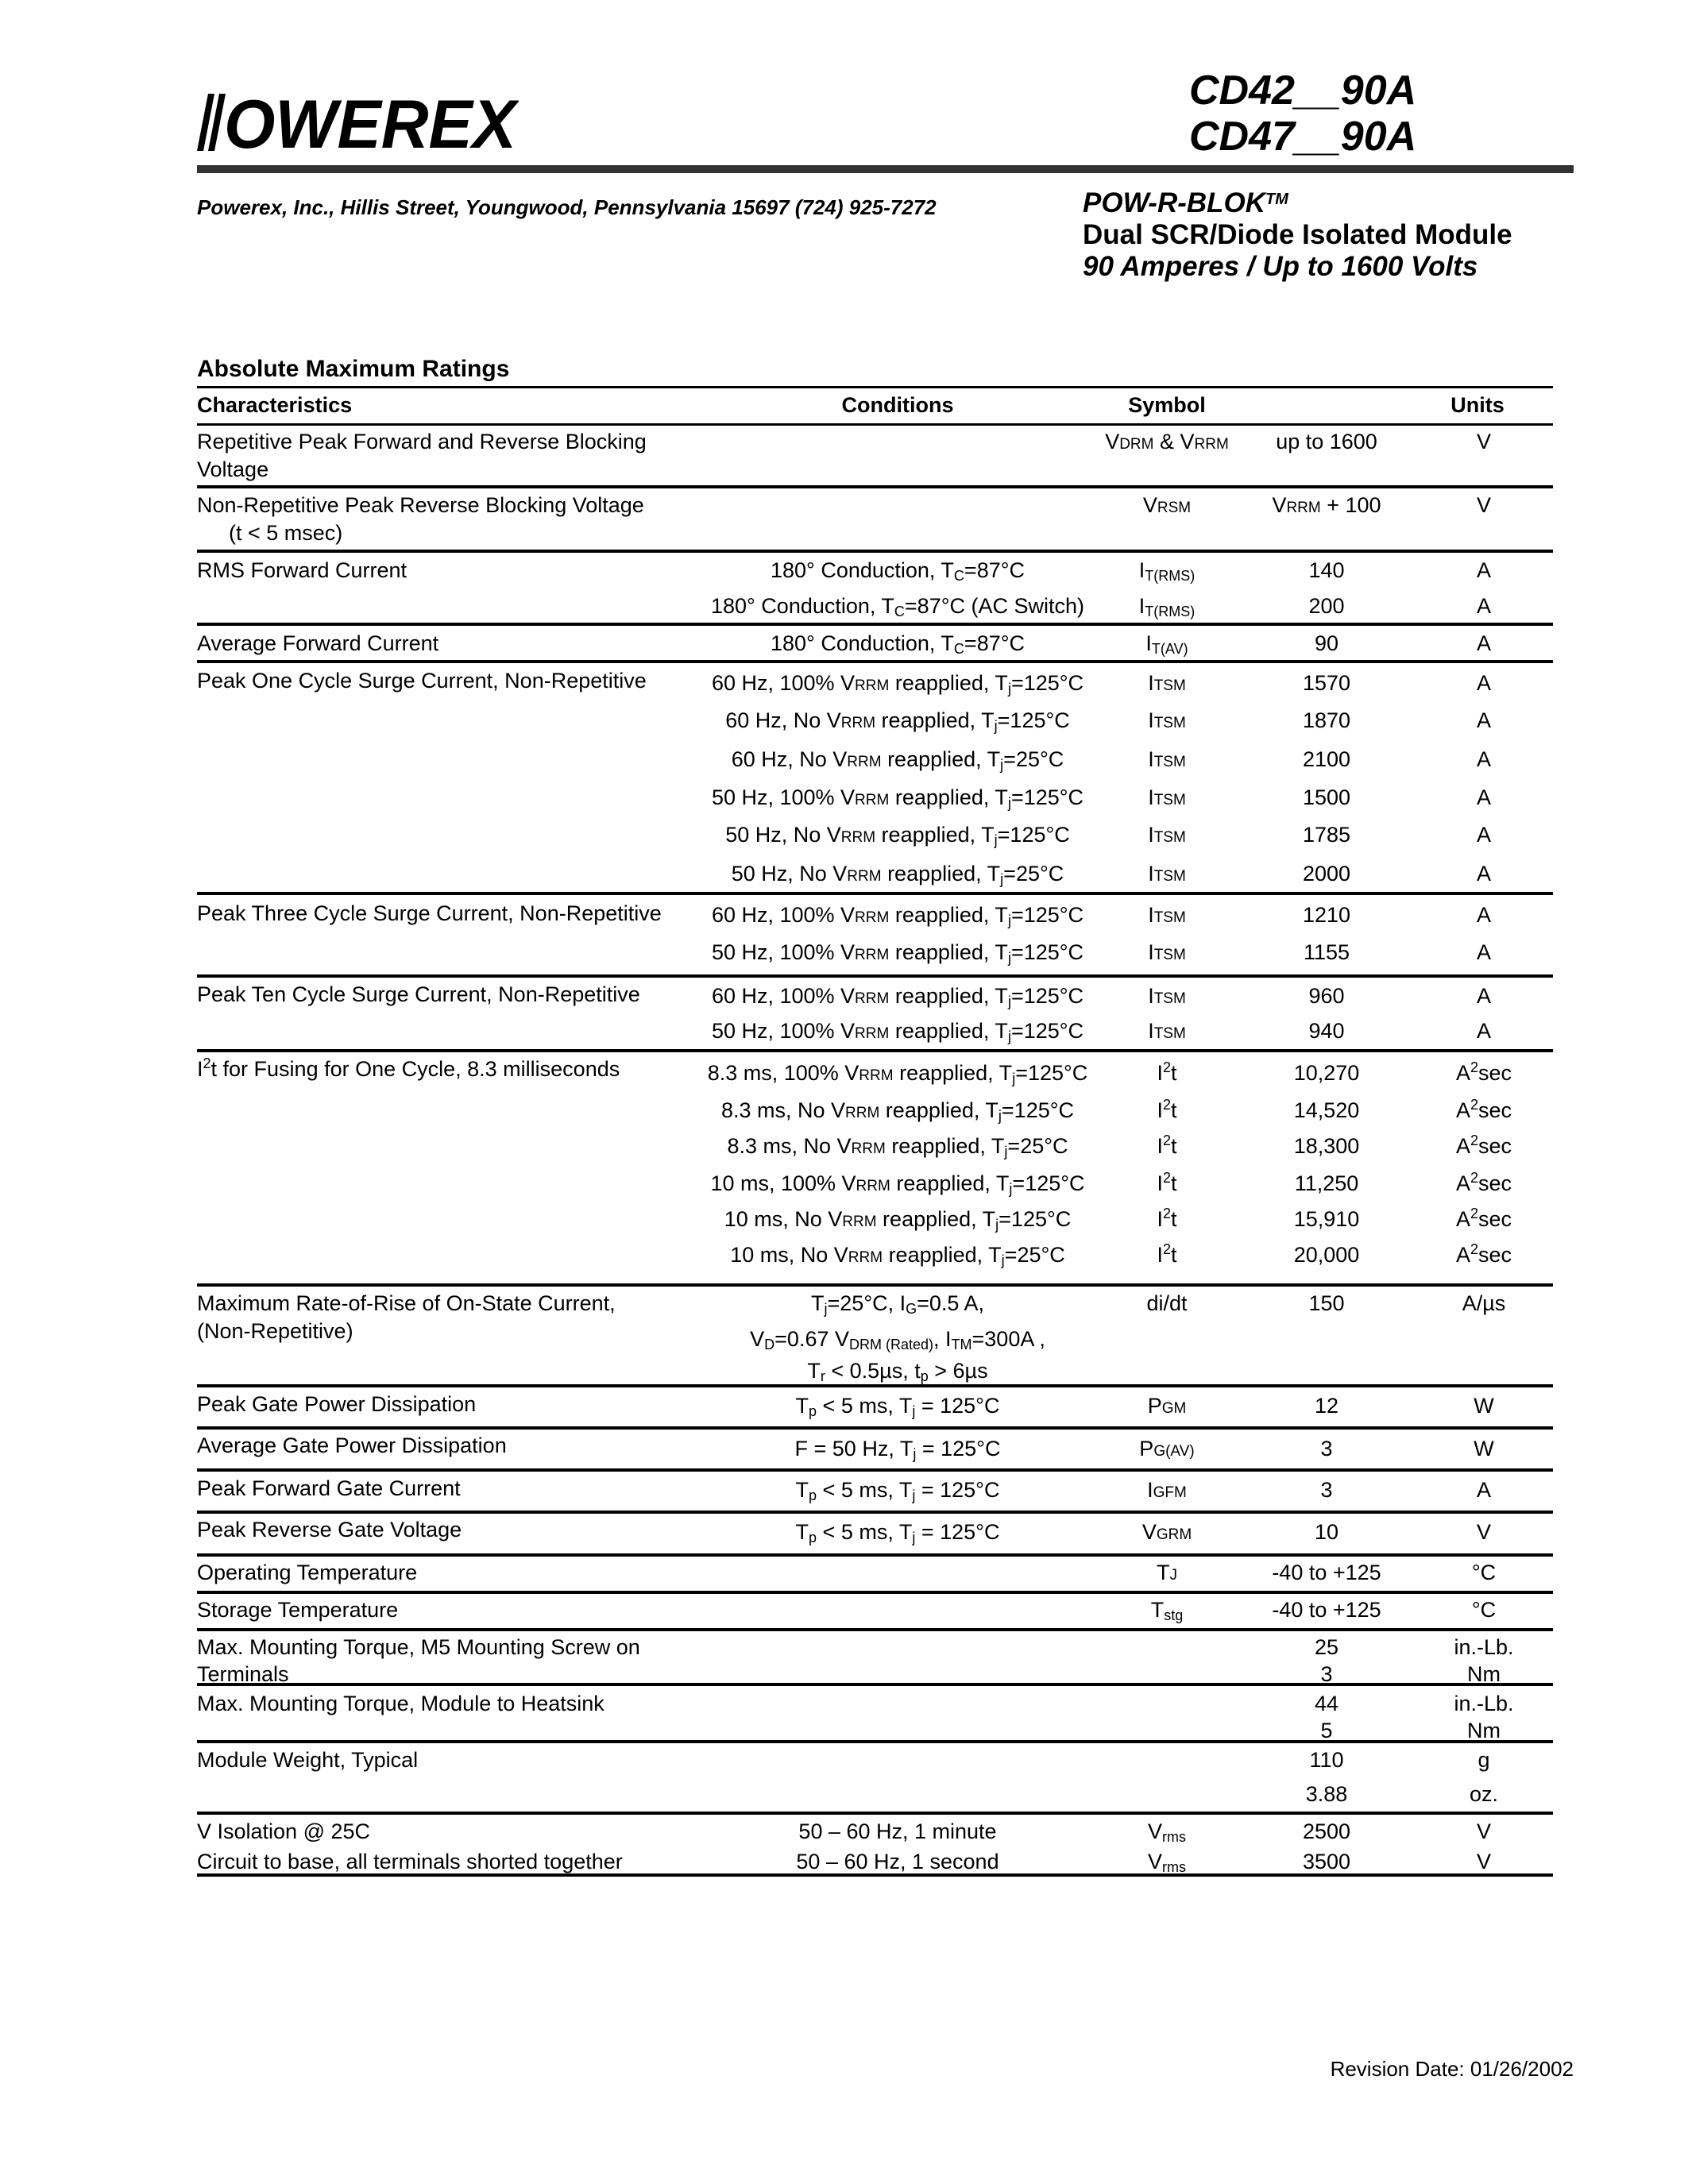 The width and height of the screenshot is (1688, 2184). What do you see at coordinates (1174, 508) in the screenshot?
I see `subscript-label: RSM` at bounding box center [1174, 508].